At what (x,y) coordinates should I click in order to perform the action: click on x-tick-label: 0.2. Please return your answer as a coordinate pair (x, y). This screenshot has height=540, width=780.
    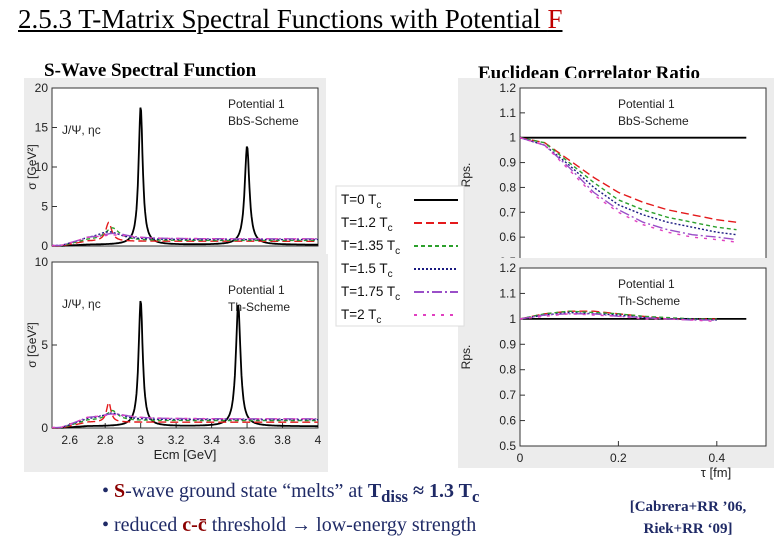
    Looking at the image, I should click on (618, 458).